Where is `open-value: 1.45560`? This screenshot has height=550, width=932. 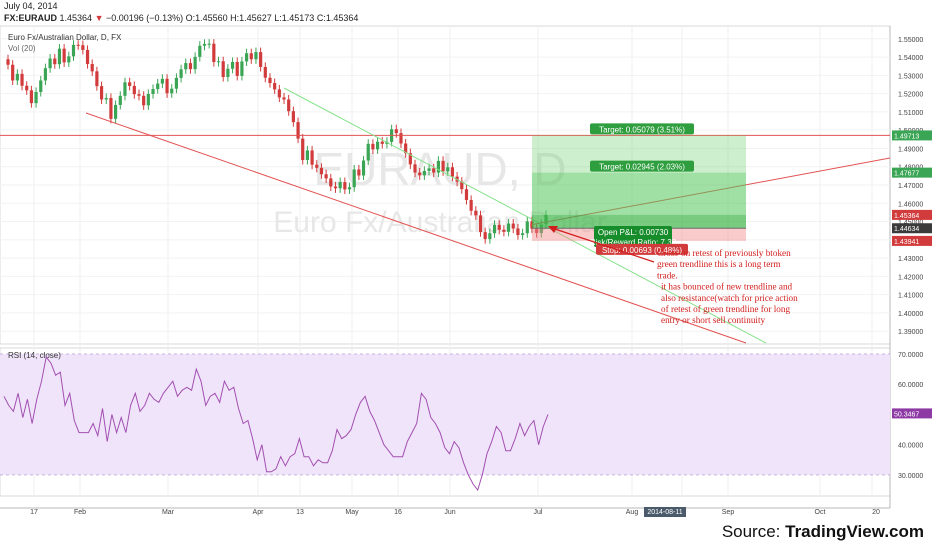
open-value: 1.45560 is located at coordinates (211, 18).